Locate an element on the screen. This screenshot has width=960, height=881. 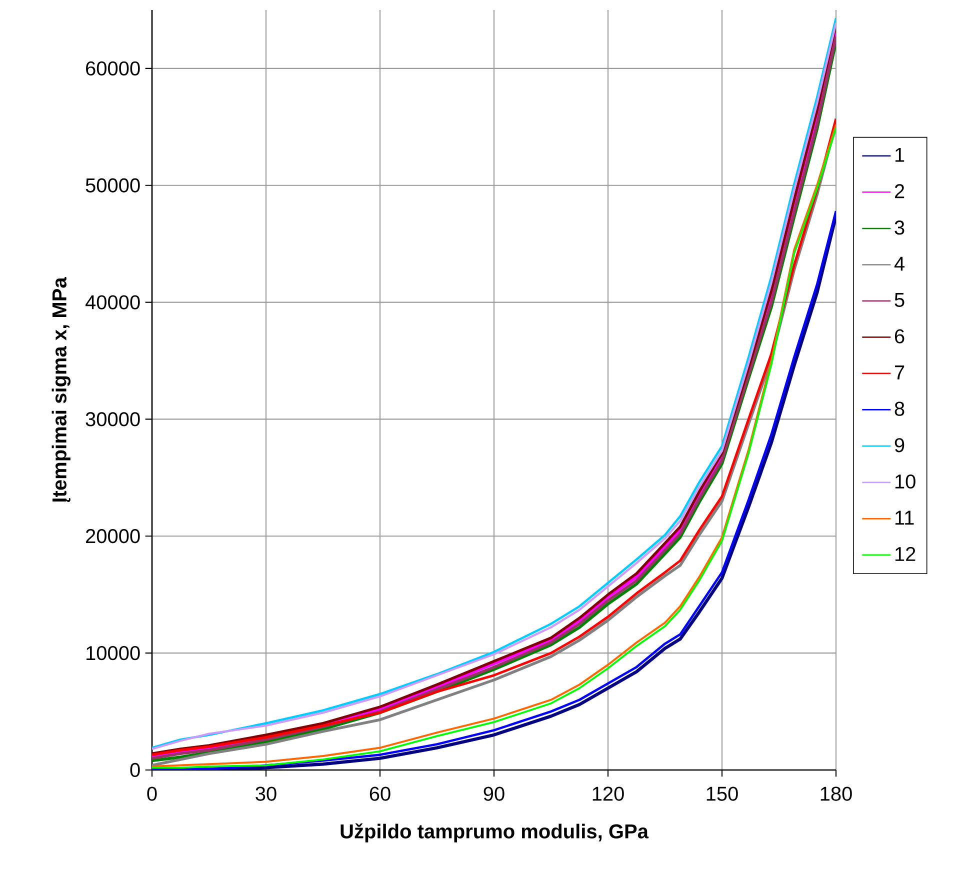
x-tick-label: 90 is located at coordinates (494, 793).